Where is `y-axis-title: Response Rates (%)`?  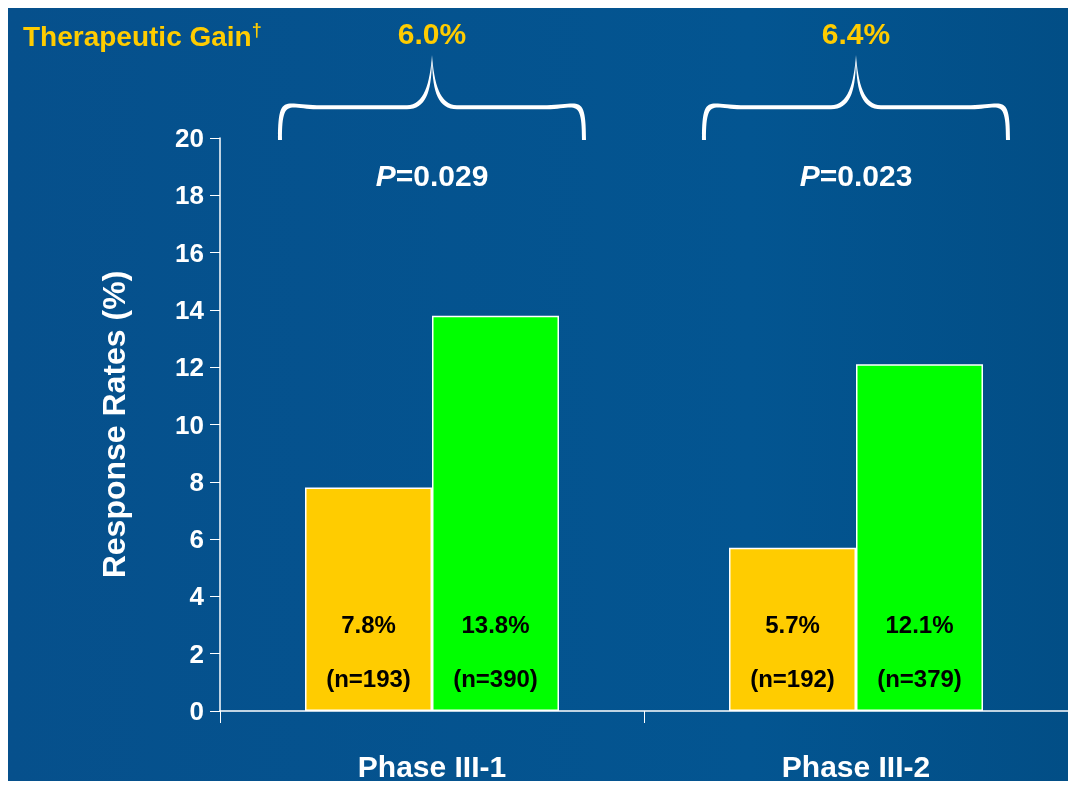
y-axis-title: Response Rates (%) is located at coordinates (114, 424).